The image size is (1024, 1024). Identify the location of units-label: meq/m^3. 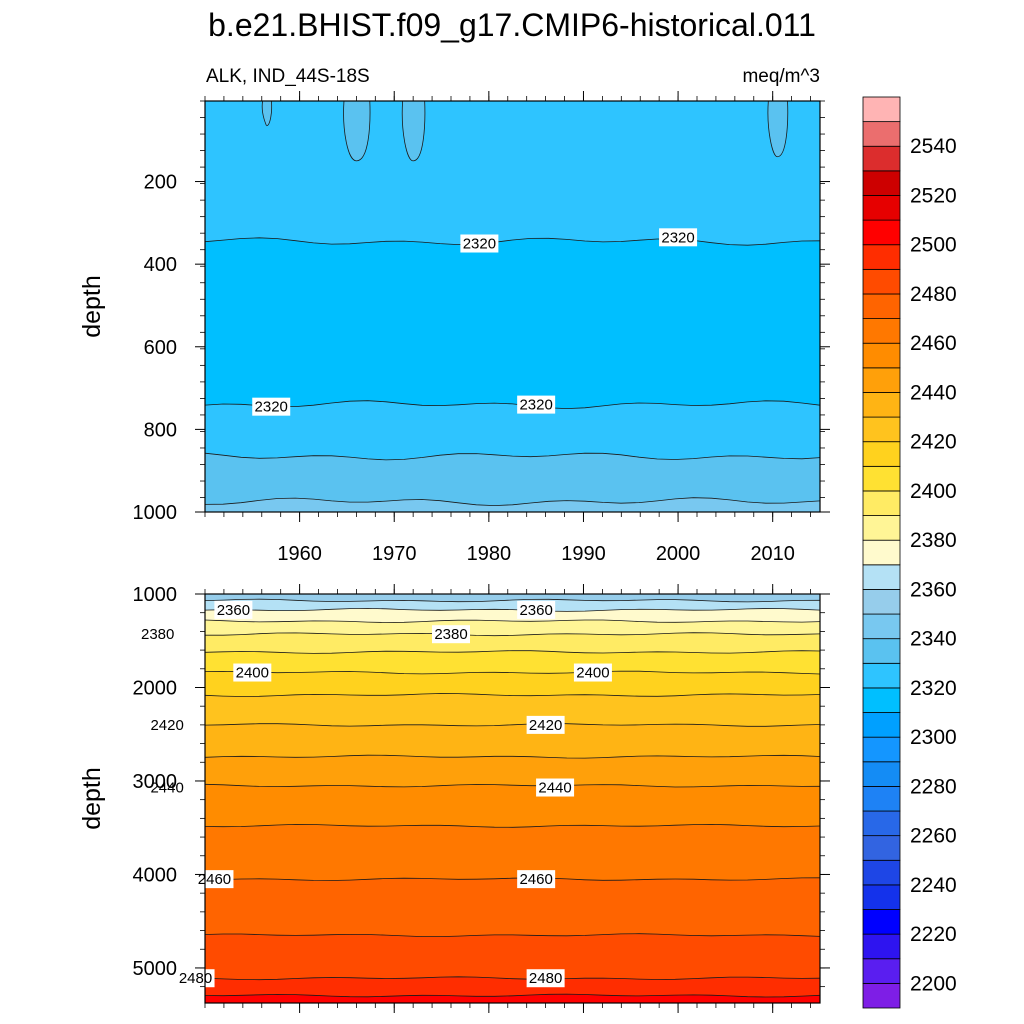
(781, 76).